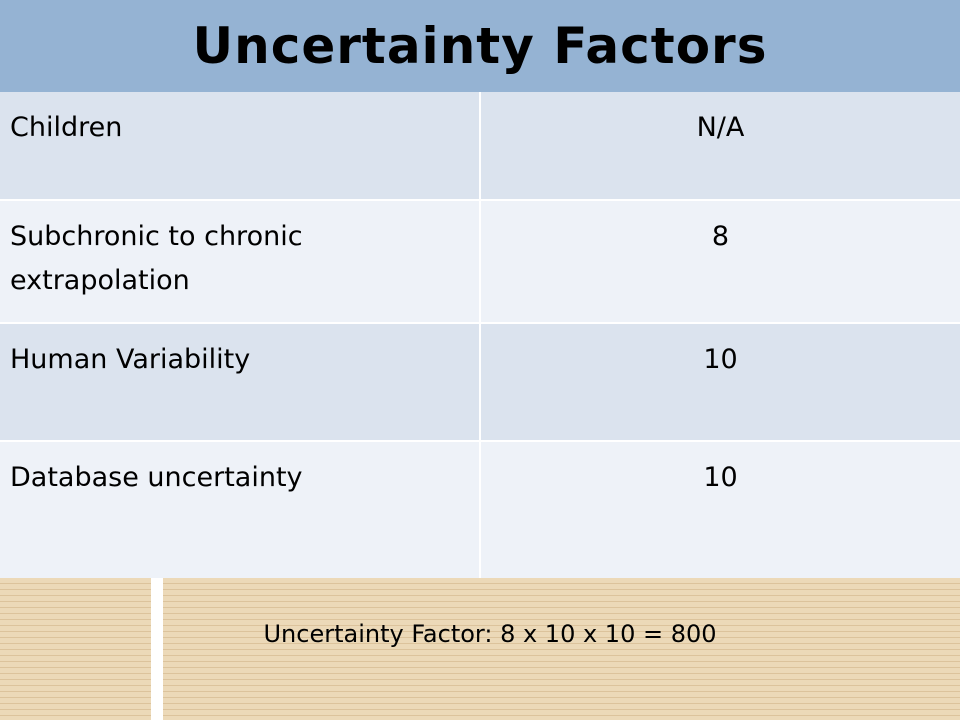  What do you see at coordinates (240, 146) in the screenshot?
I see `factor-cell: Children` at bounding box center [240, 146].